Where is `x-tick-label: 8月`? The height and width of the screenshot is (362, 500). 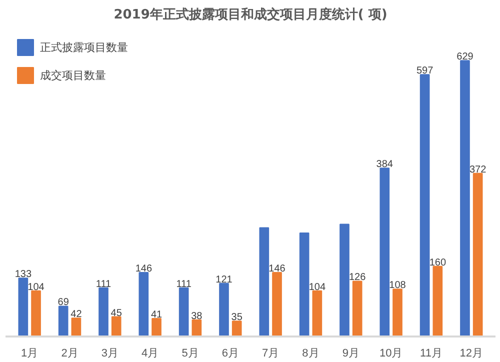 x-tick-label: 8月 is located at coordinates (311, 354).